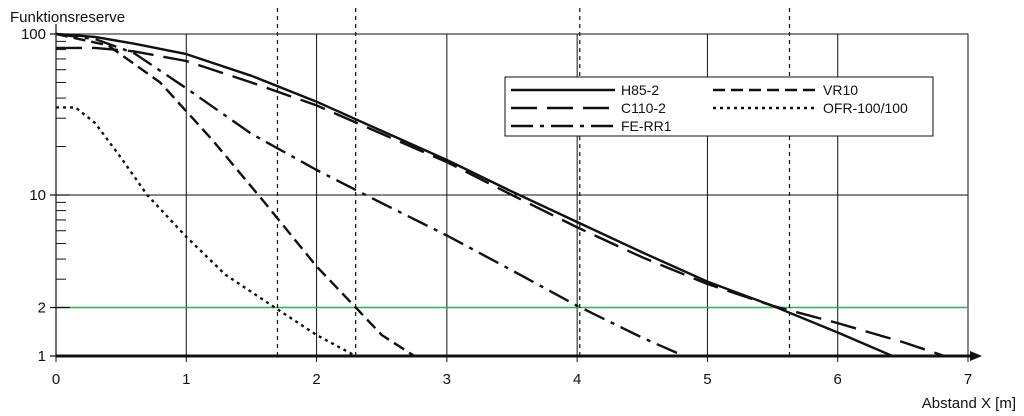  What do you see at coordinates (316, 379) in the screenshot?
I see `x-tick-label-2: 2` at bounding box center [316, 379].